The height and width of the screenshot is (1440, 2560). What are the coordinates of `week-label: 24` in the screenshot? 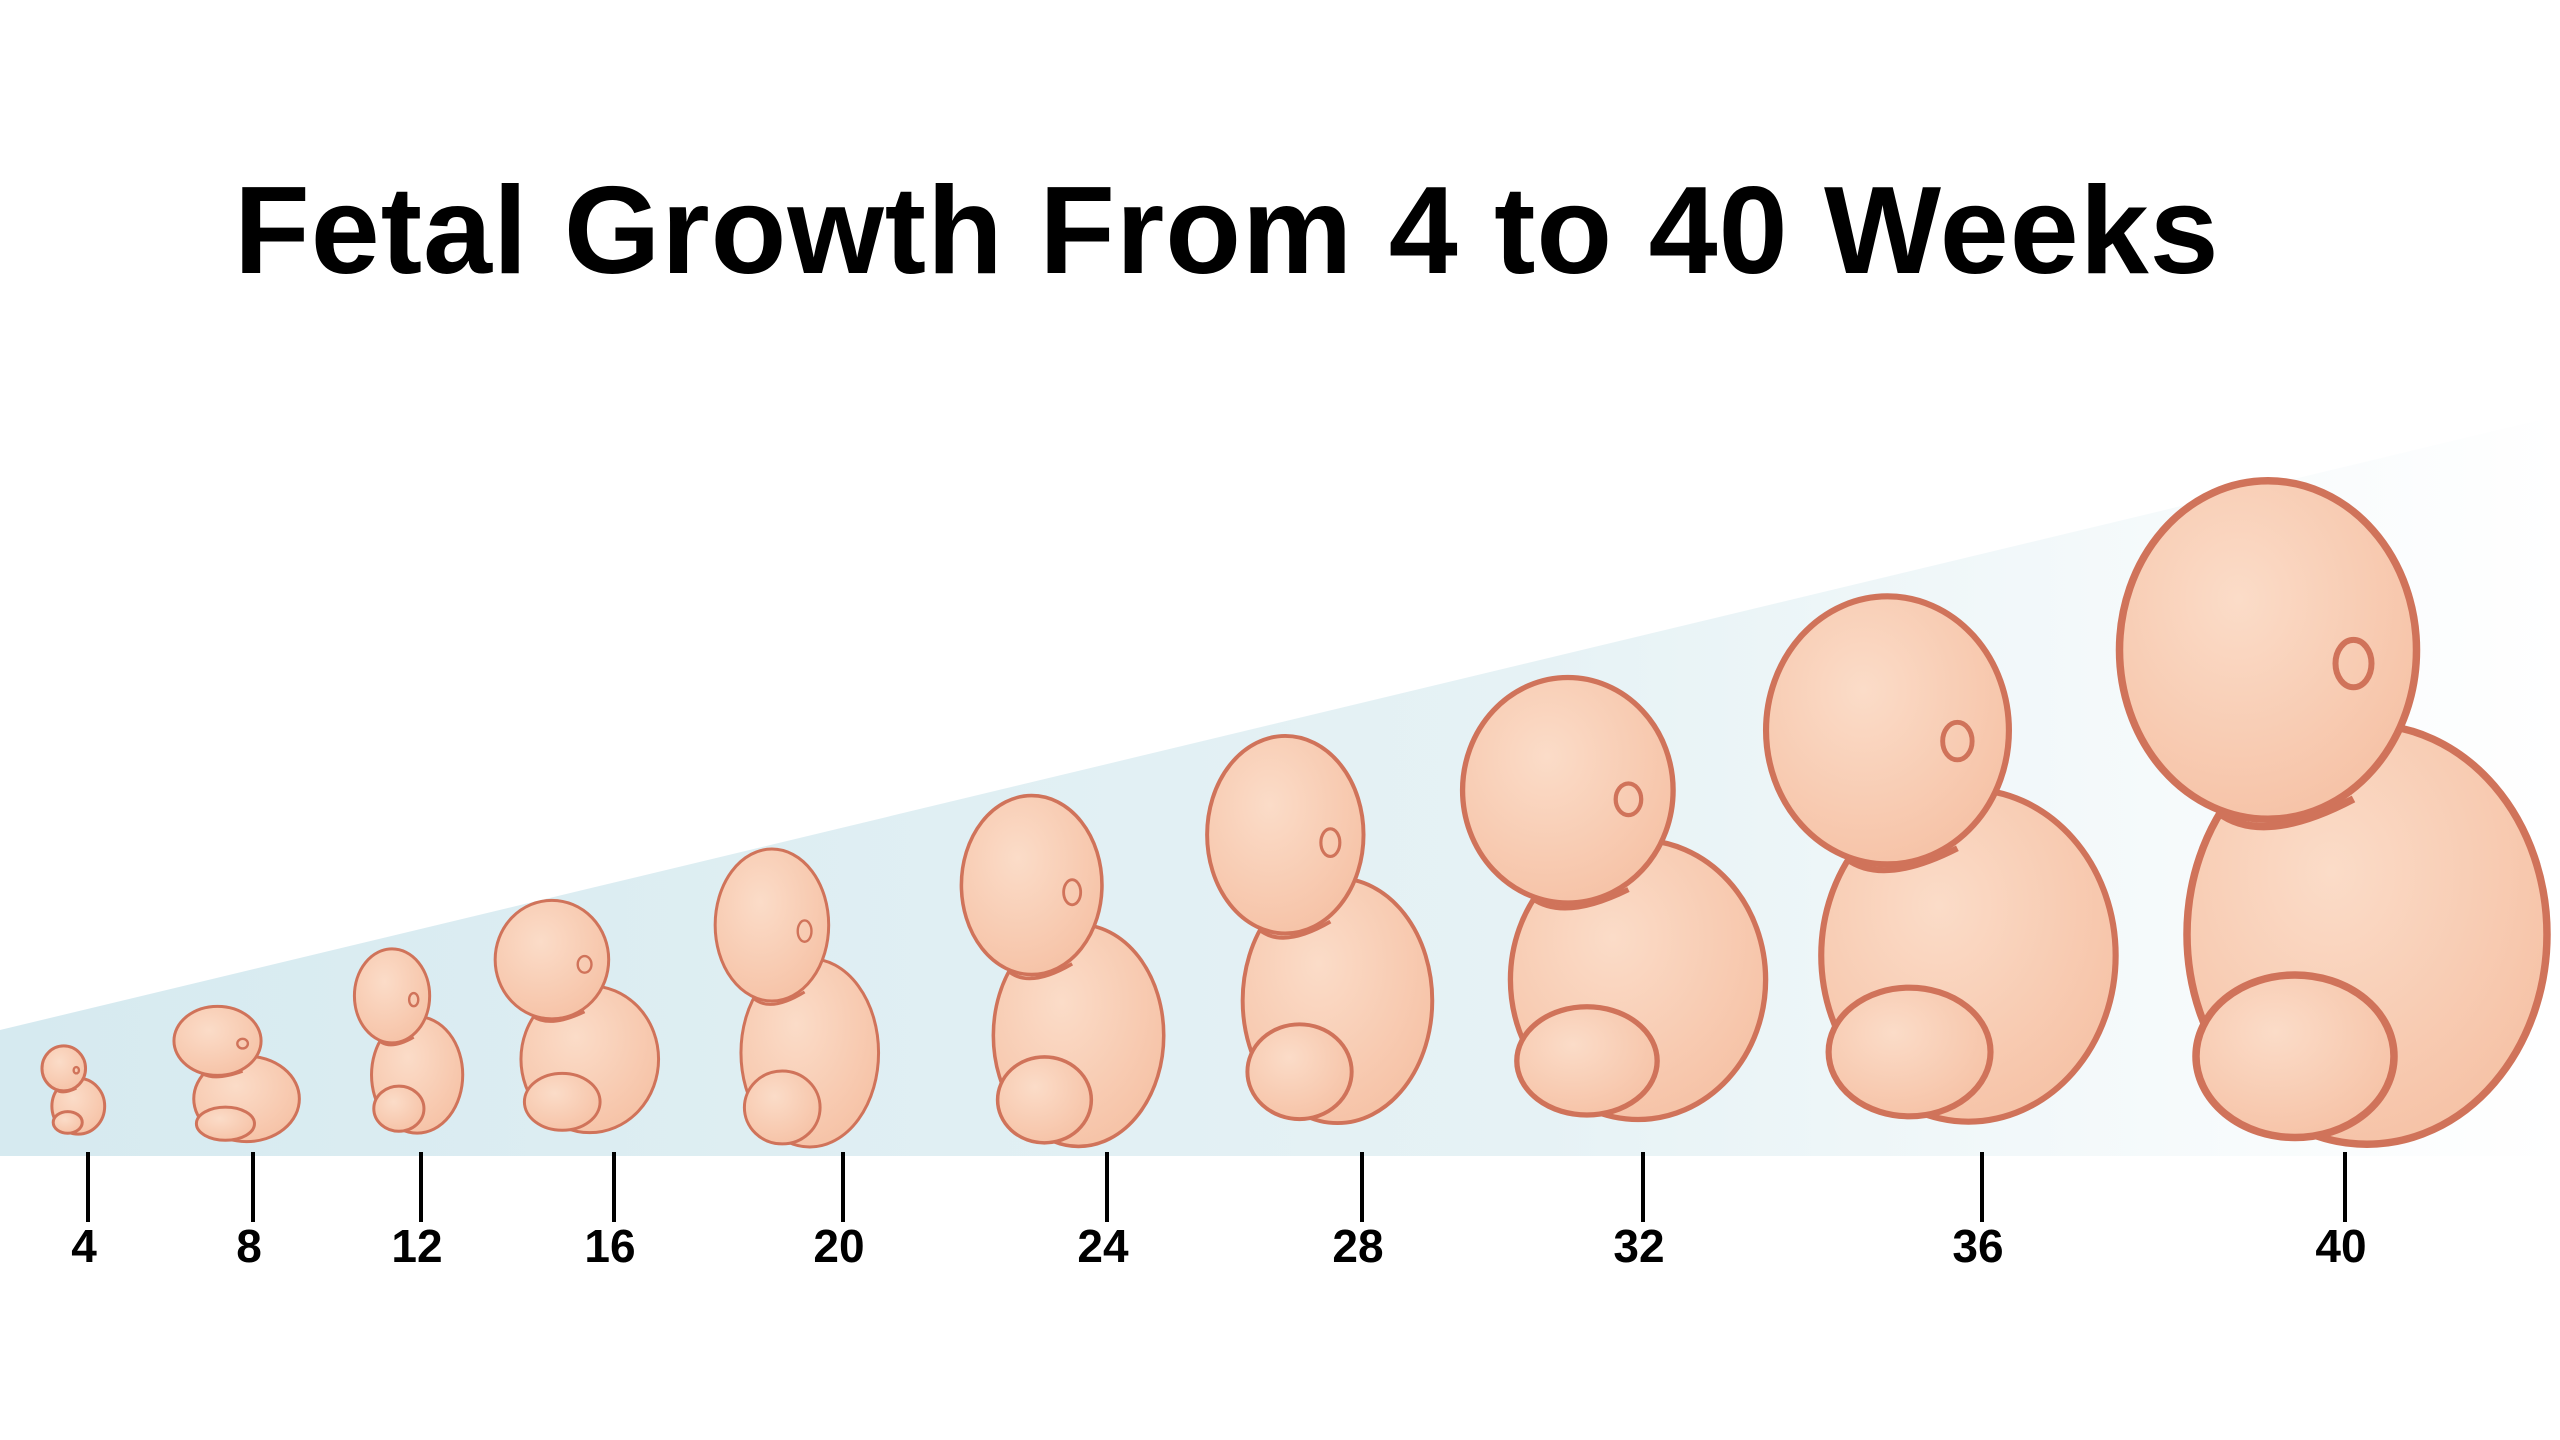 It's located at (1103, 1246).